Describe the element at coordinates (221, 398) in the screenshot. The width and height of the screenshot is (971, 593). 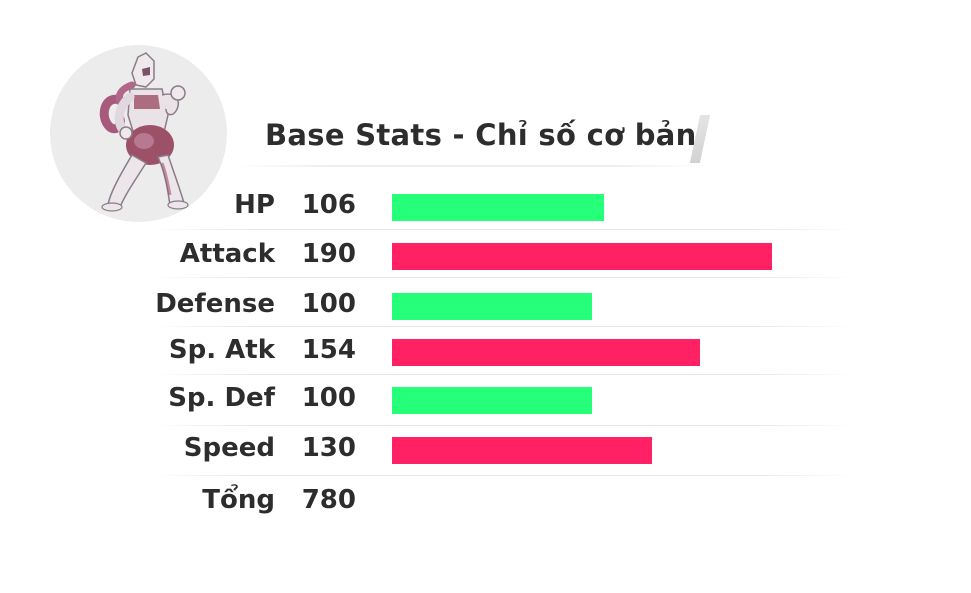
I see `stat-label: Sp. Def` at that location.